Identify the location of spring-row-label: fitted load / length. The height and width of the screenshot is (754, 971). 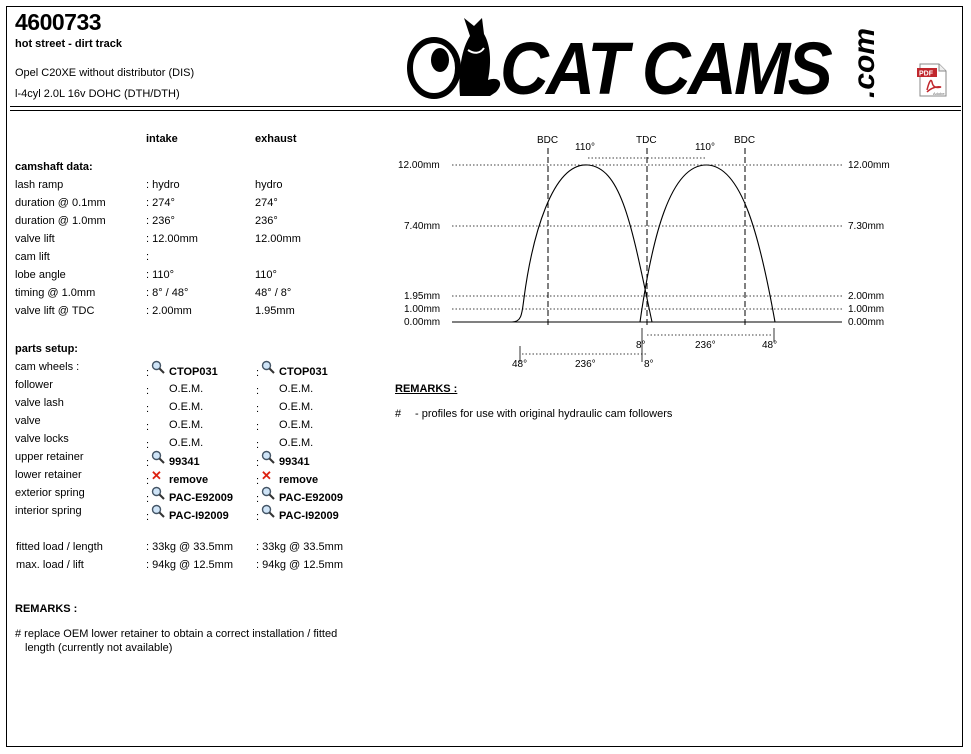
(59, 547).